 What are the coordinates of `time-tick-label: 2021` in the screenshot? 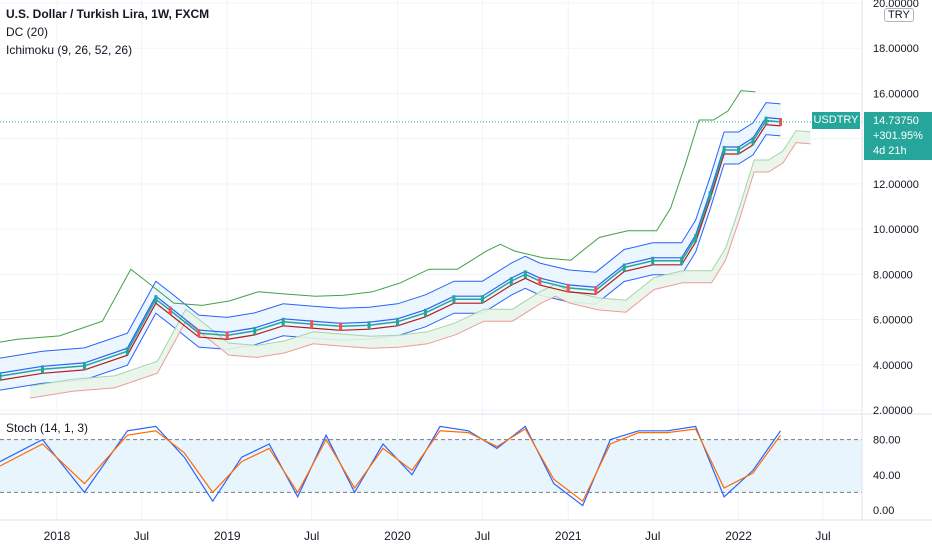 It's located at (568, 536).